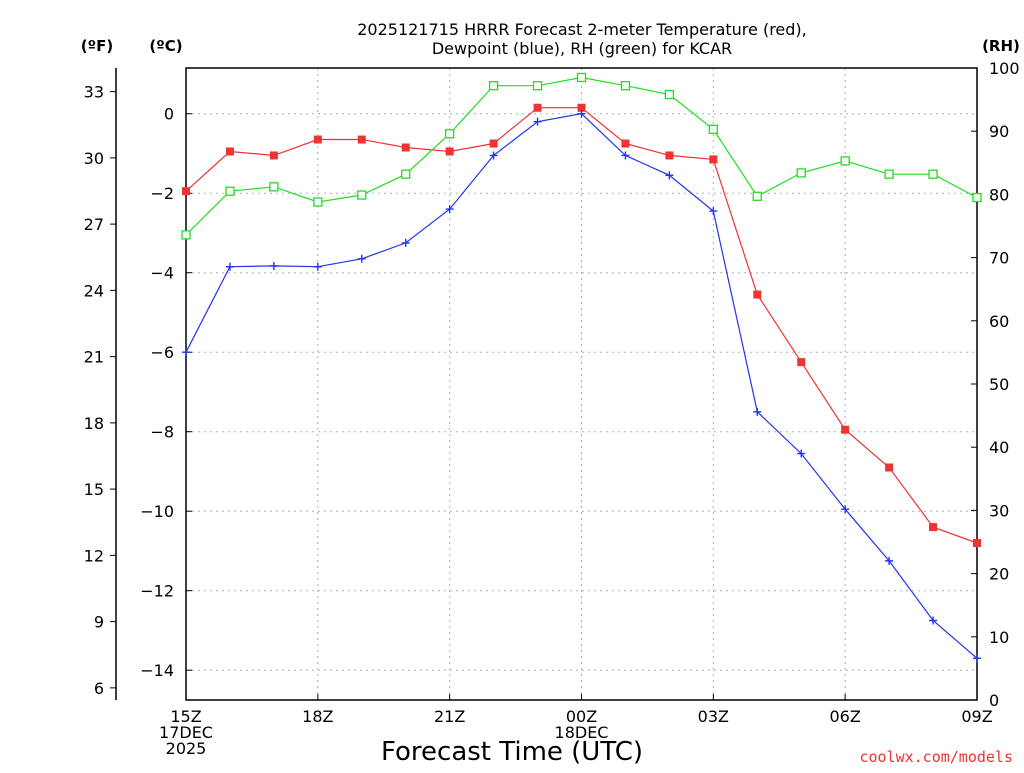  I want to click on celsius-tick-label: −2, so click(162, 193).